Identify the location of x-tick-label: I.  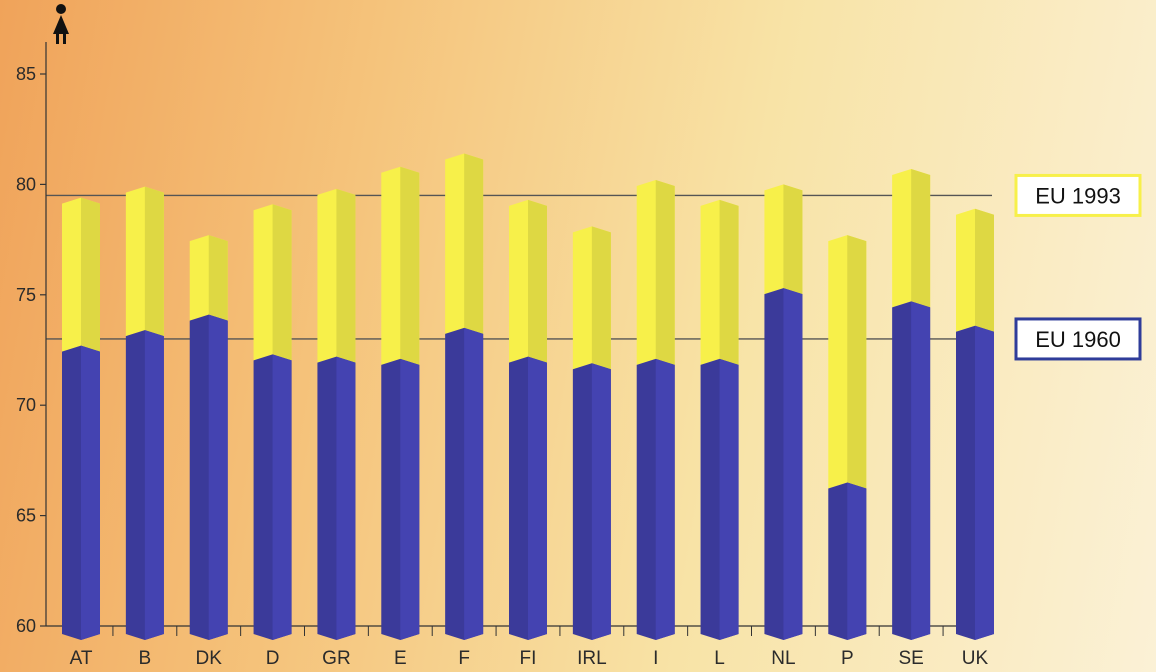
(655, 658).